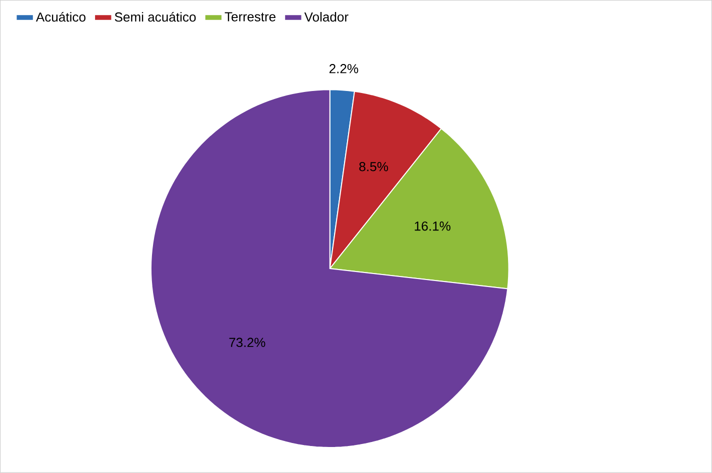  I want to click on legend-label: Acuático, so click(61, 17).